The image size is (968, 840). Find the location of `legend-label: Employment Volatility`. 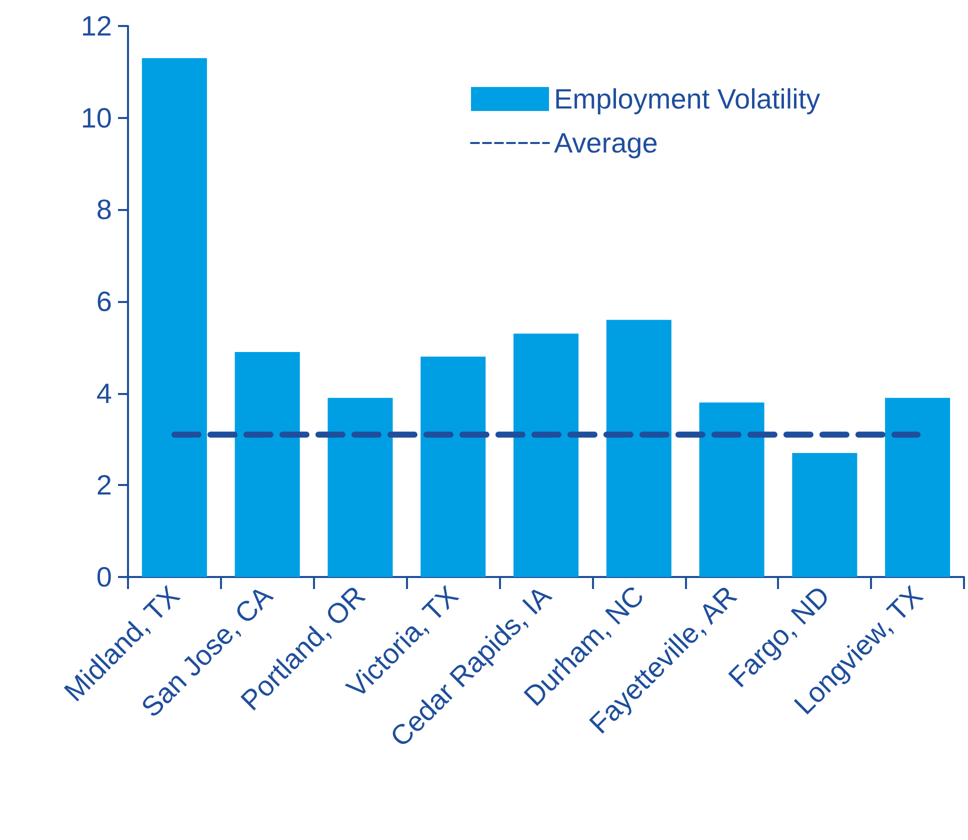

legend-label: Employment Volatility is located at coordinates (687, 99).